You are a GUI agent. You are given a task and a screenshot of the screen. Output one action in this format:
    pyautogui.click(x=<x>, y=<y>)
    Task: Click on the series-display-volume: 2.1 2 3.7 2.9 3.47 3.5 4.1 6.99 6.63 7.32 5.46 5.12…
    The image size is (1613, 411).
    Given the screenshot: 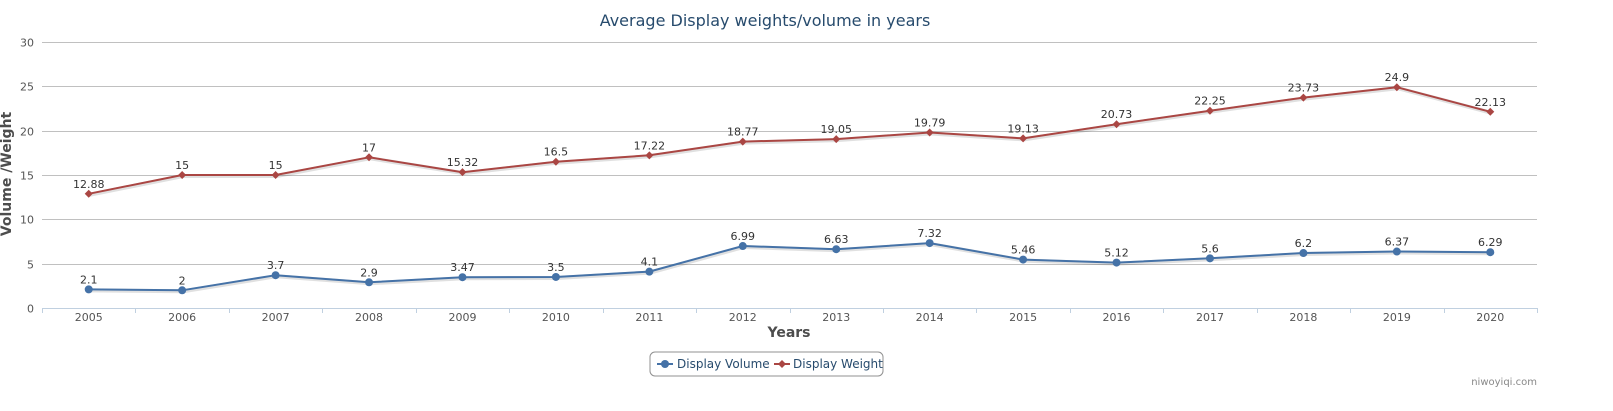 What is the action you would take?
    pyautogui.click(x=791, y=261)
    